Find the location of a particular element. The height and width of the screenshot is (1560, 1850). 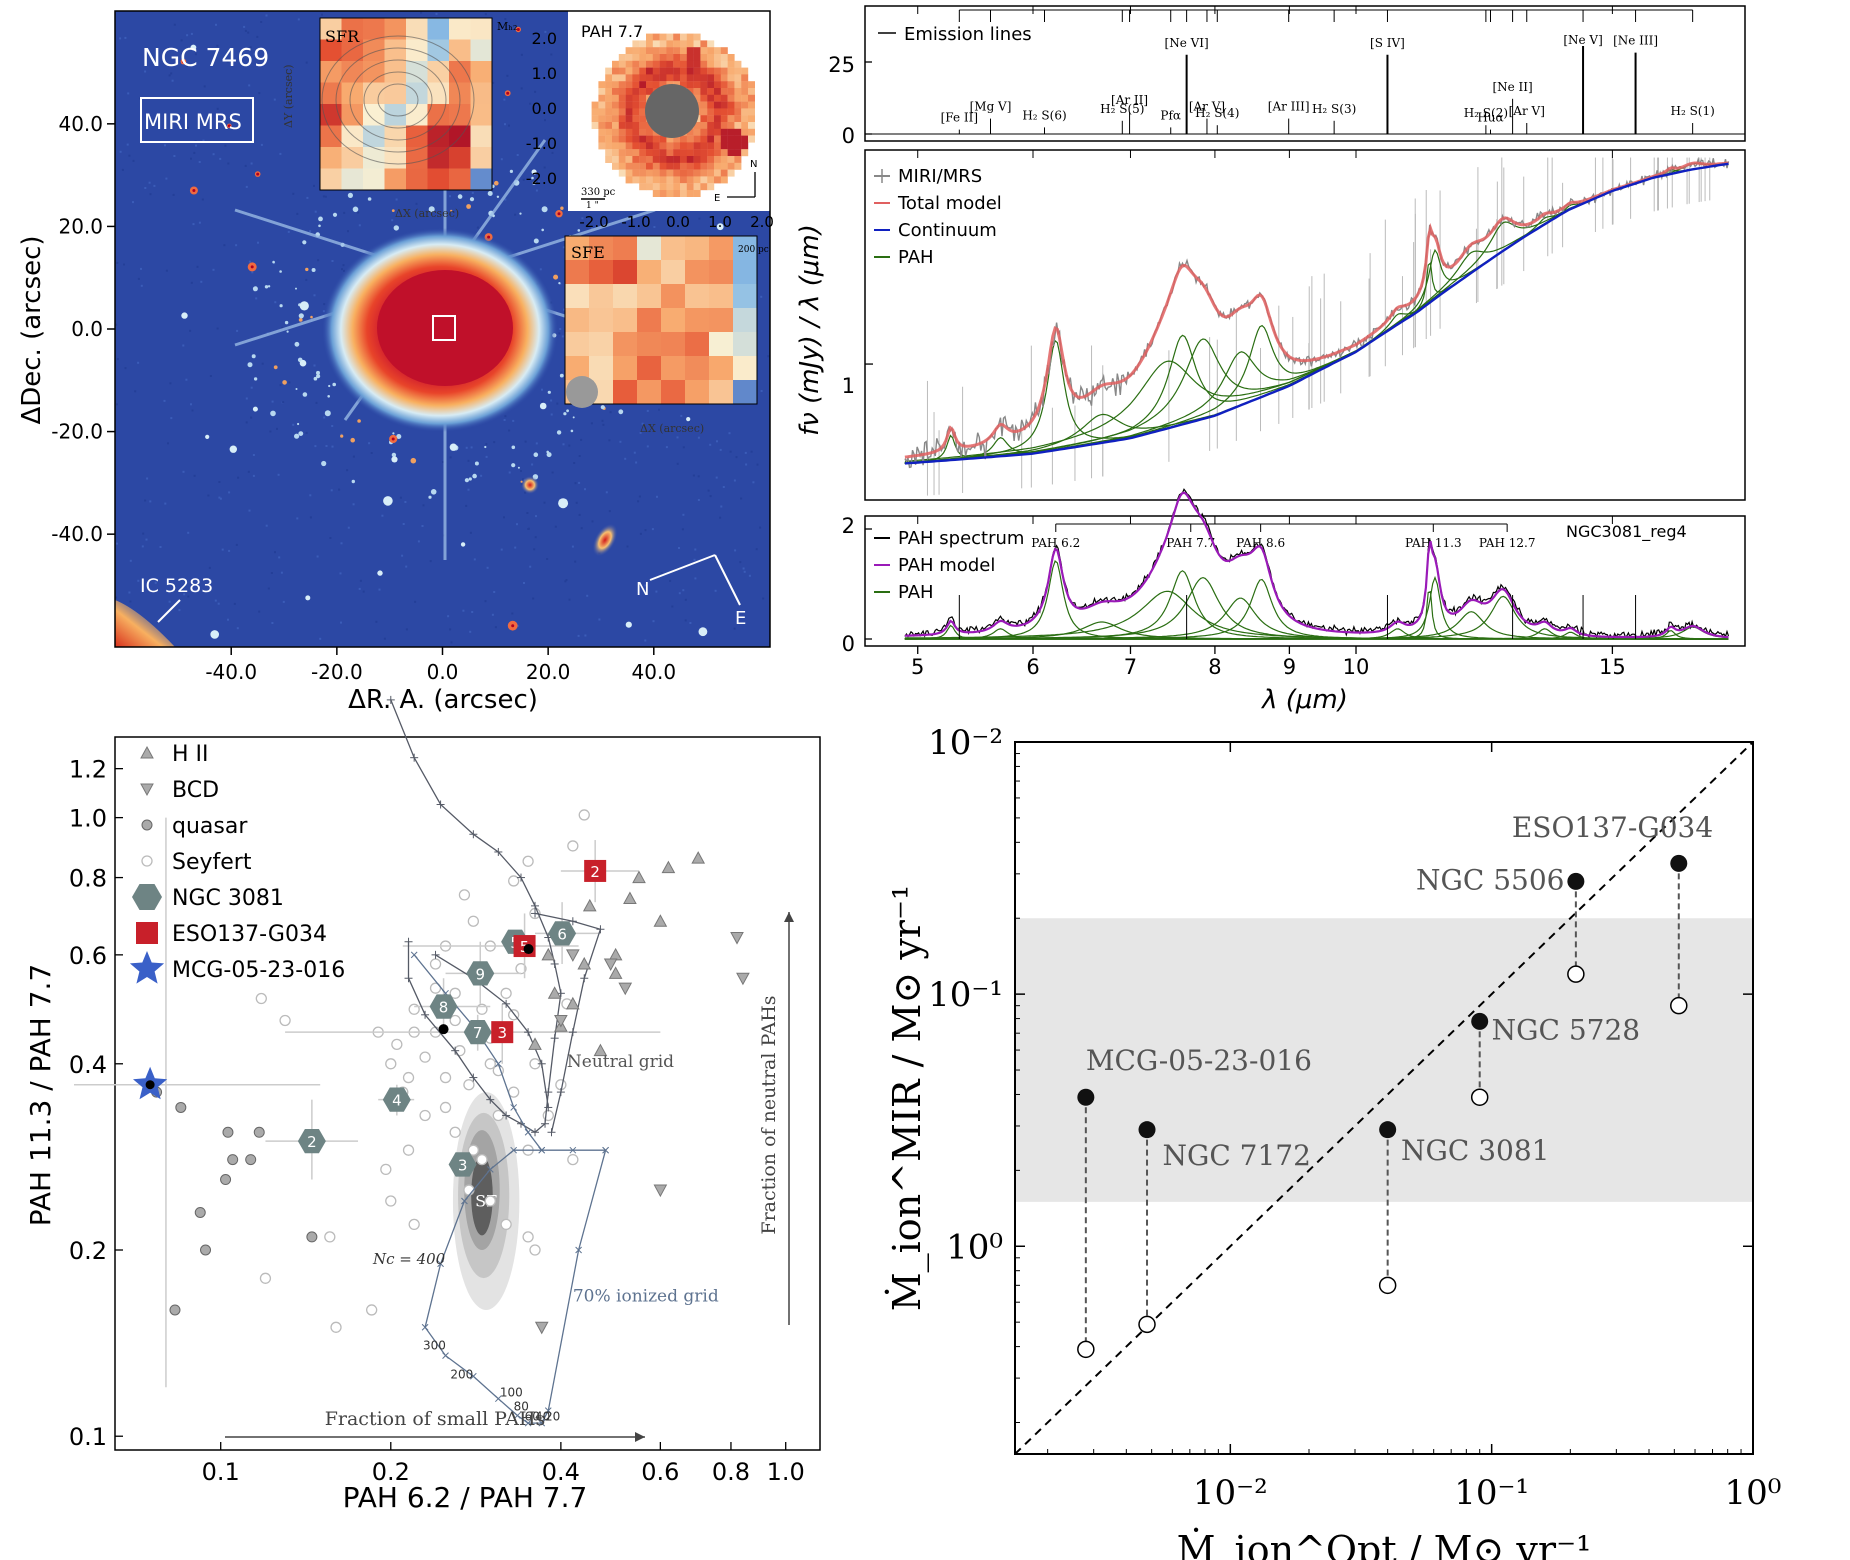

optical-point is located at coordinates (1479, 1097).